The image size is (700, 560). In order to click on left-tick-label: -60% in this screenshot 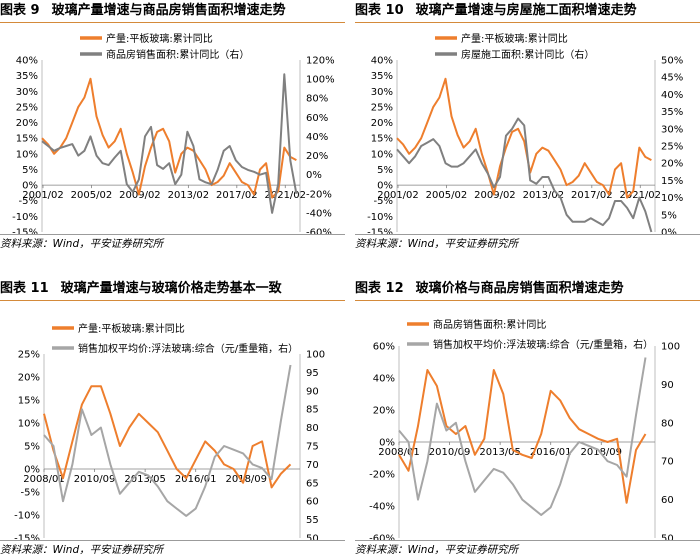, I will do `click(382, 537)`.